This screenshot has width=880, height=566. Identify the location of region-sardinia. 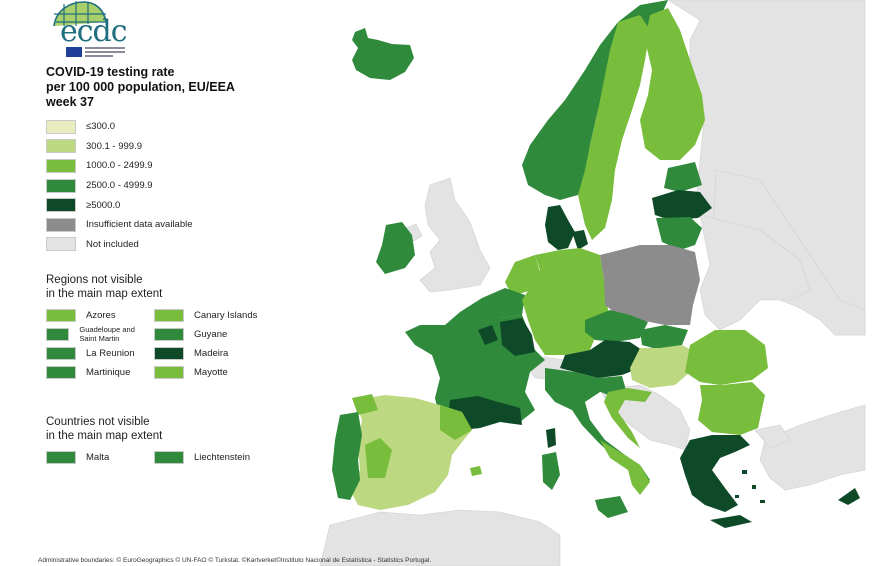
(551, 471).